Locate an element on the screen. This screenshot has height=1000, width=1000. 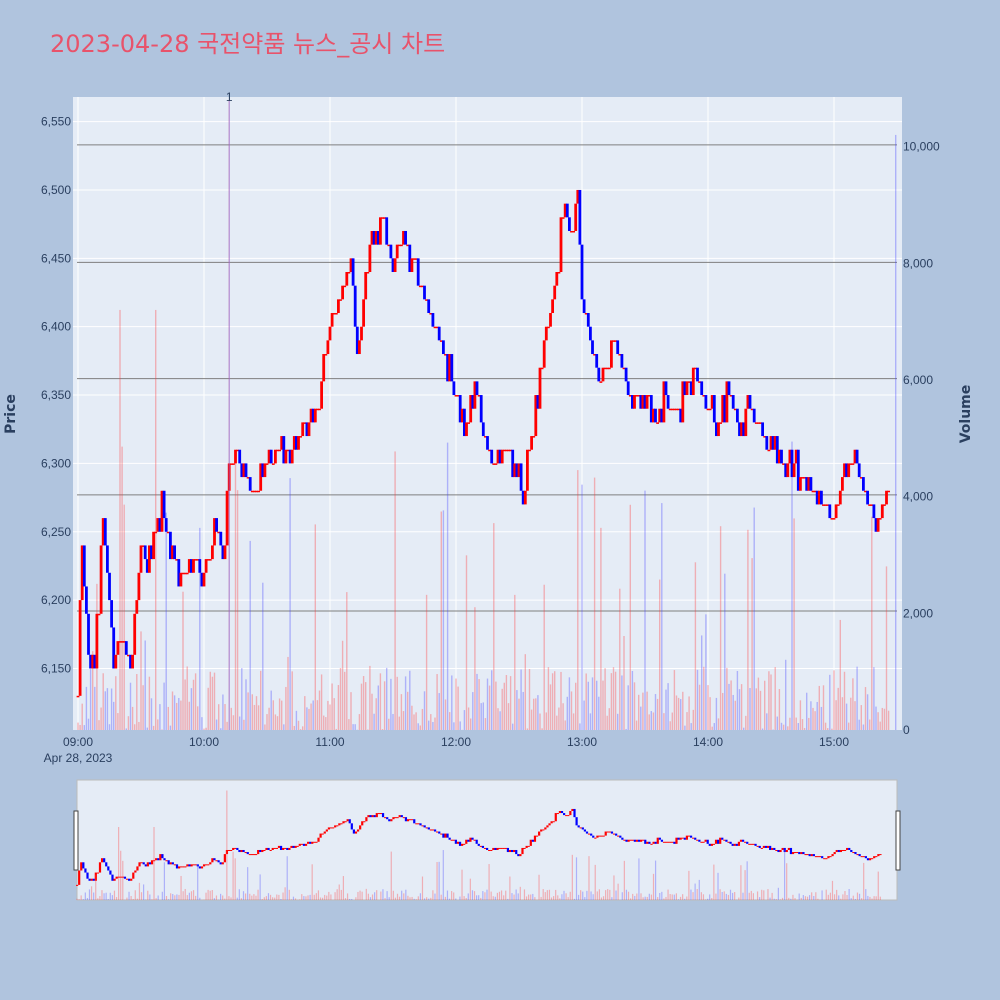
range-slider-right-handle is located at coordinates (898, 840).